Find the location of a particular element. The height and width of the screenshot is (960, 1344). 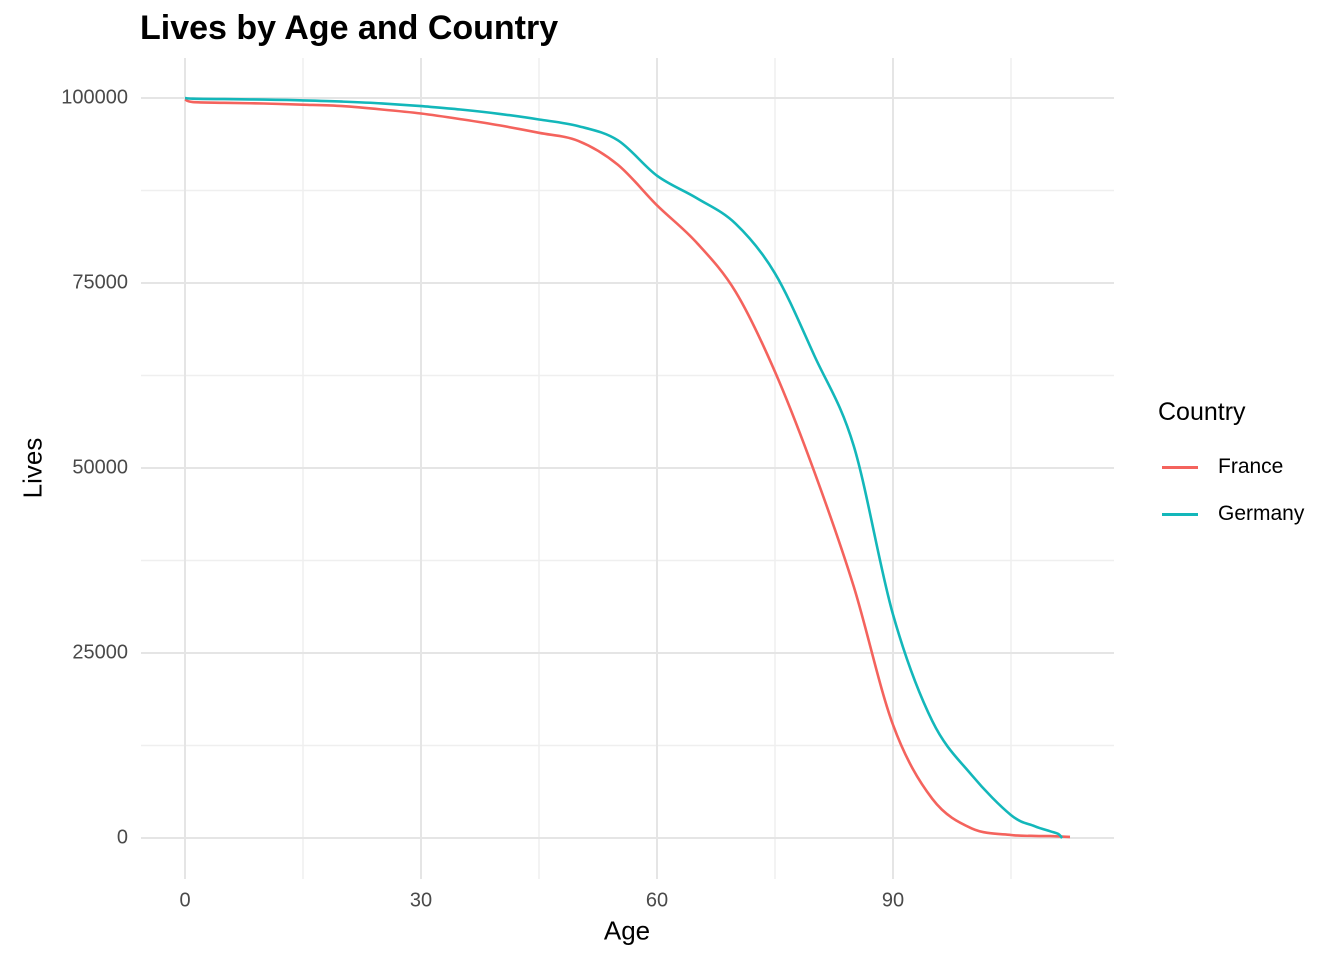

y-tick-label: 100000 is located at coordinates (94, 97).